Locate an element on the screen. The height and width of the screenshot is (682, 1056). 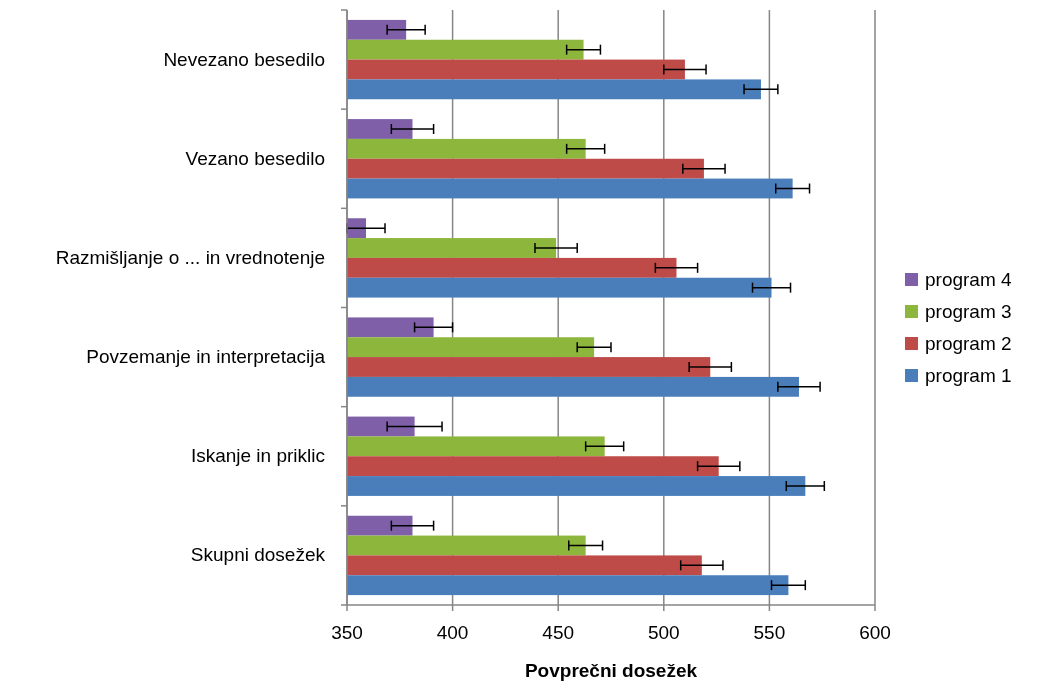
x-tick-label: 350 is located at coordinates (347, 632).